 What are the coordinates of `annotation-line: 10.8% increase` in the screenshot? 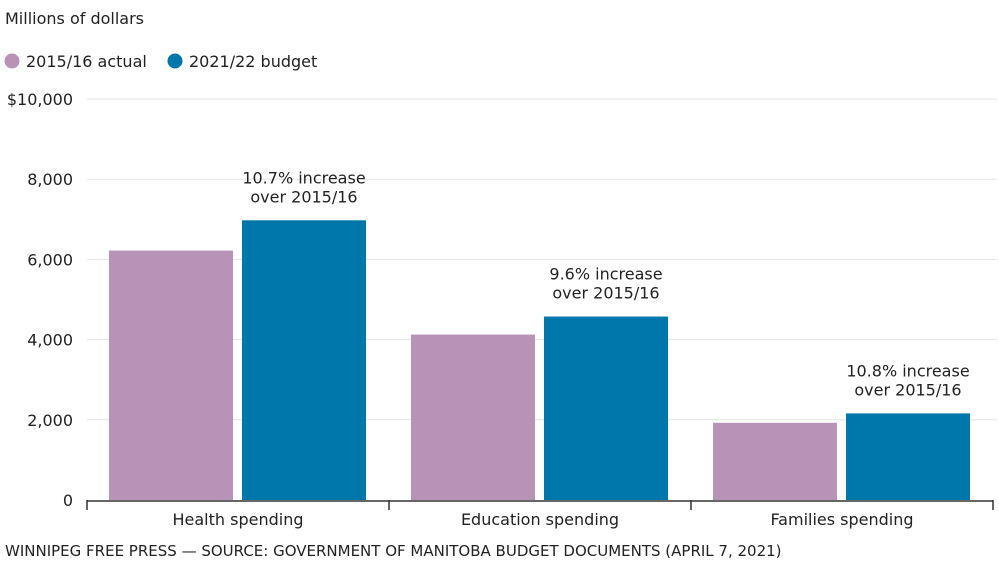 It's located at (907, 370).